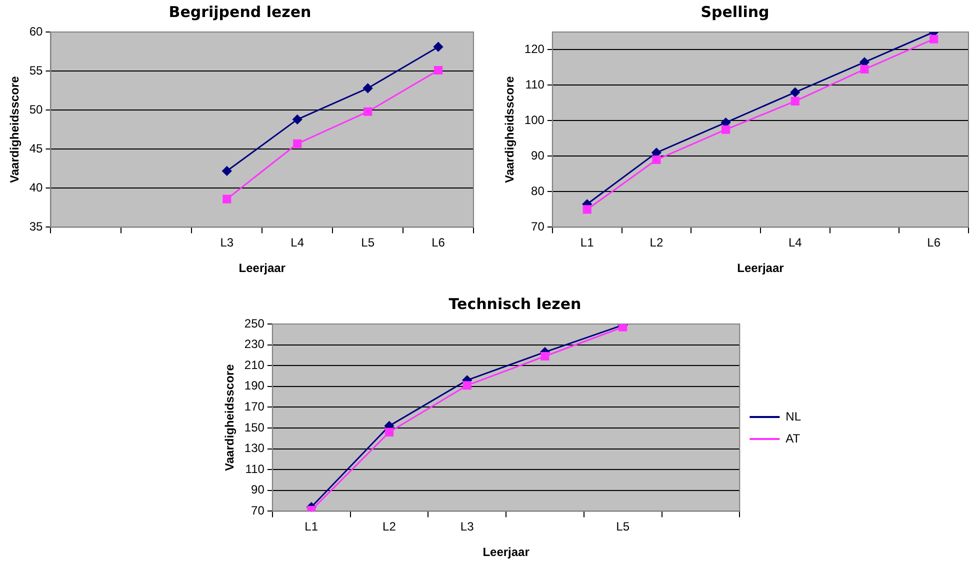  I want to click on chart-title: Spelling, so click(735, 11).